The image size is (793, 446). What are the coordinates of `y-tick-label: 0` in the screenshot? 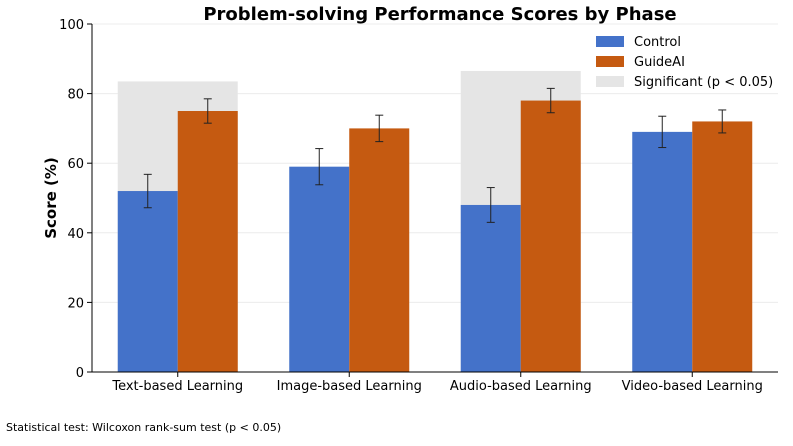 It's located at (80, 373).